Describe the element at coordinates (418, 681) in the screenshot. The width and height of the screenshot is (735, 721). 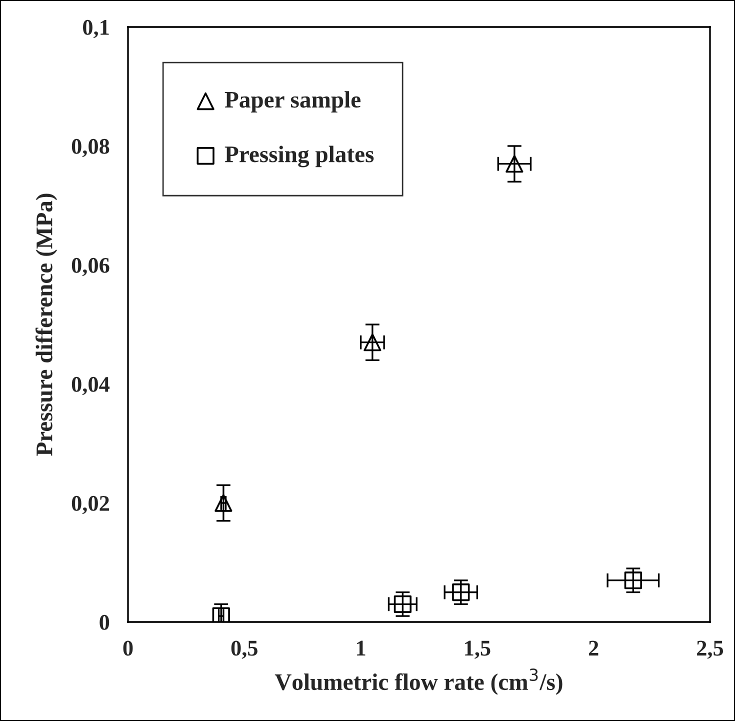
I see `x-axis-title: Volumetric flow rate (cm$^{3}$/s)` at that location.